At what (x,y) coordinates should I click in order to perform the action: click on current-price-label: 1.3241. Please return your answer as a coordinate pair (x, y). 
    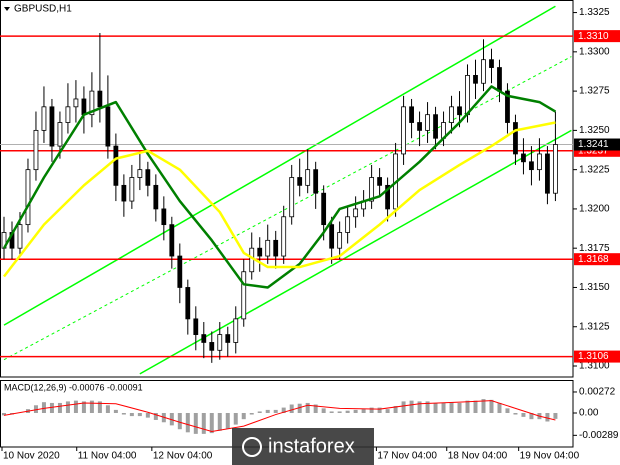
    Looking at the image, I should click on (593, 144).